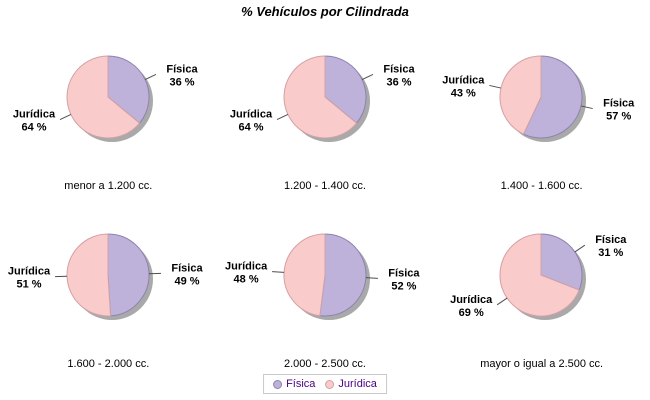 Image resolution: width=650 pixels, height=400 pixels. I want to click on pie-caption: 2.000 - 2.500 cc., so click(325, 364).